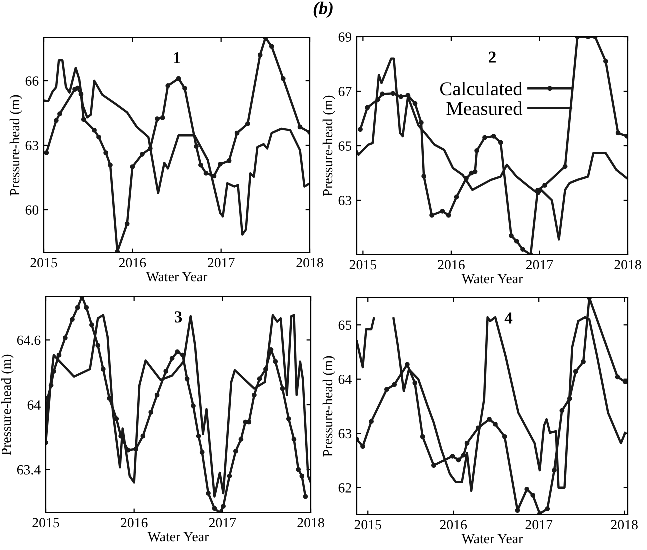 The image size is (647, 550). Describe the element at coordinates (345, 91) in the screenshot. I see `y-tick-label: 67` at that location.